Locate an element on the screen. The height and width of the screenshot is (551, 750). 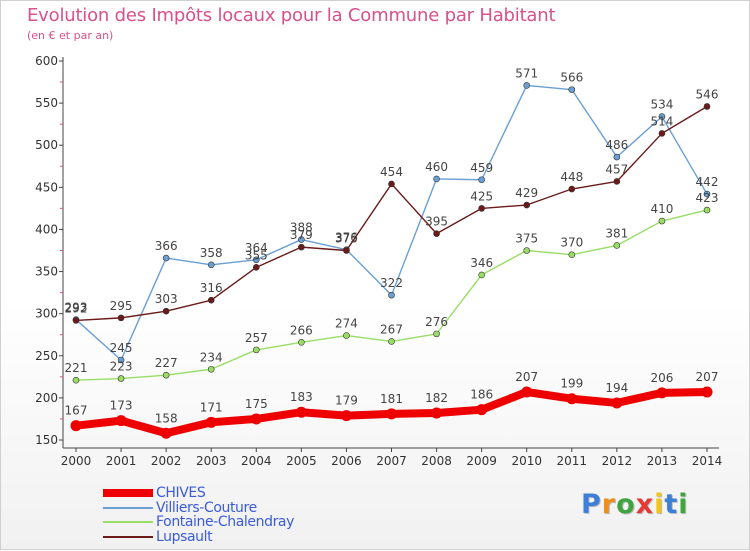
data-label: 227 is located at coordinates (166, 363).